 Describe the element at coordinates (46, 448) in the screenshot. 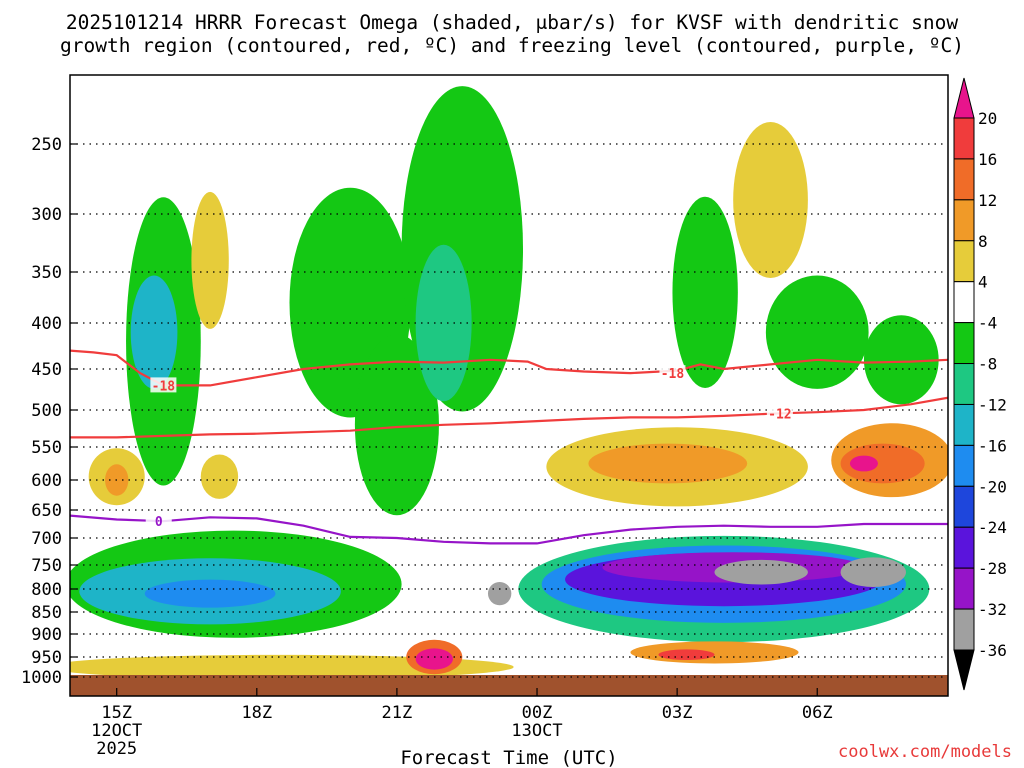

I see `ytick-label-550: 550` at that location.